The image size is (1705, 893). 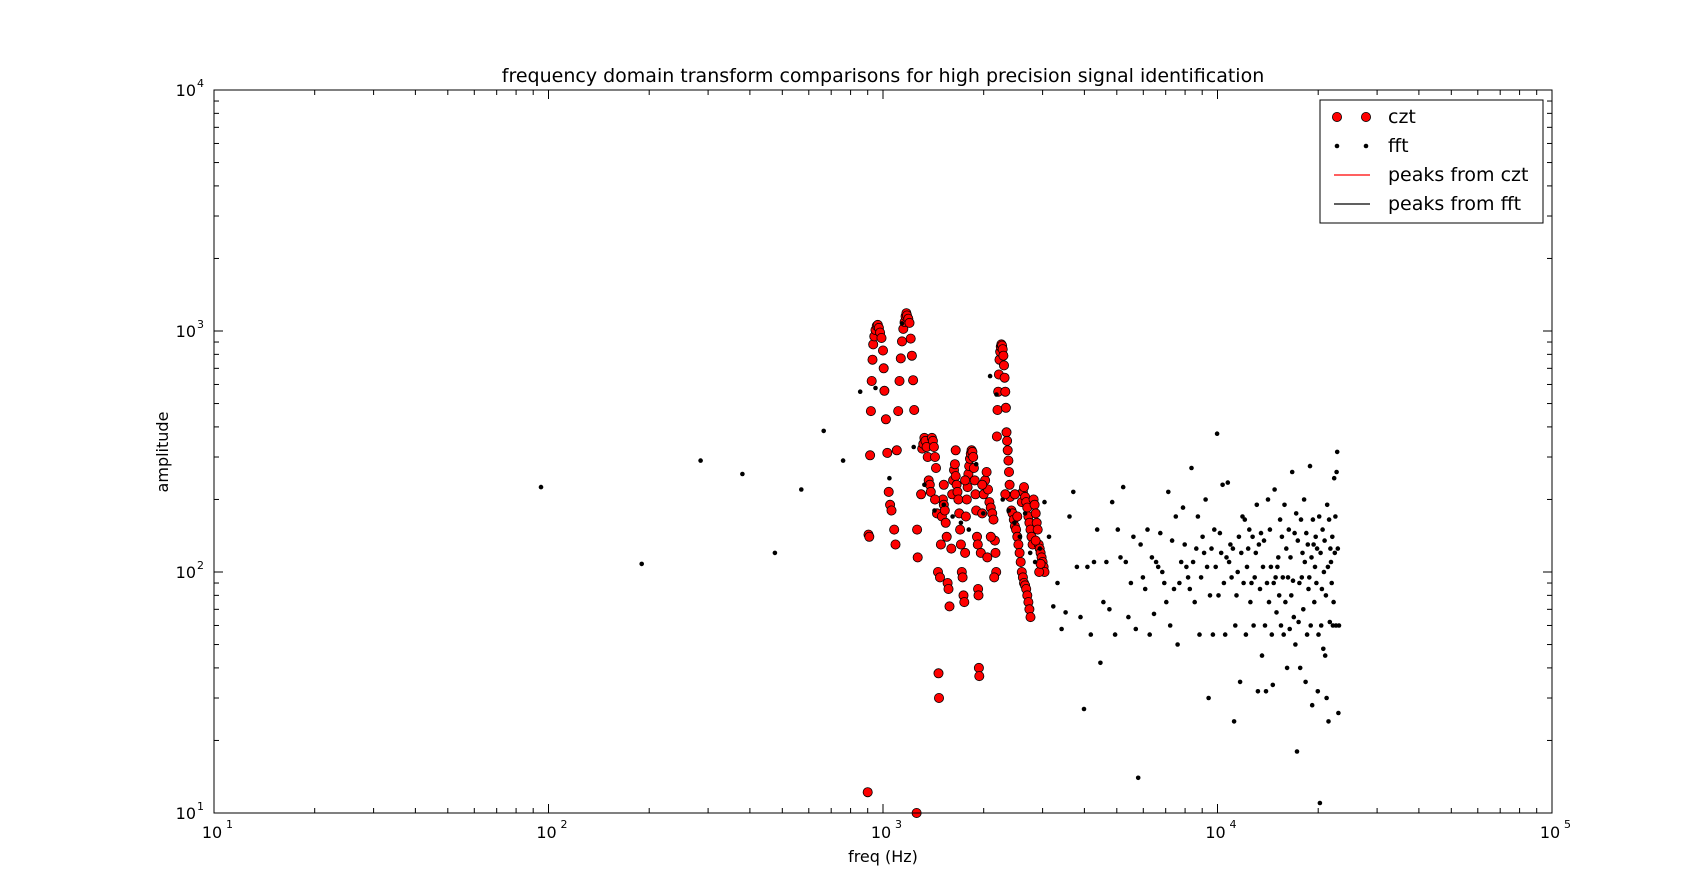 What do you see at coordinates (229, 824) in the screenshot?
I see `x-tick-exponent: 1` at bounding box center [229, 824].